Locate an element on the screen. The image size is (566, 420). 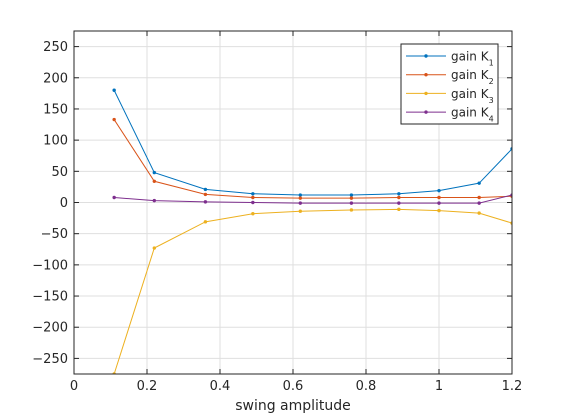
legend-label-1: gain K1 is located at coordinates (472, 59).